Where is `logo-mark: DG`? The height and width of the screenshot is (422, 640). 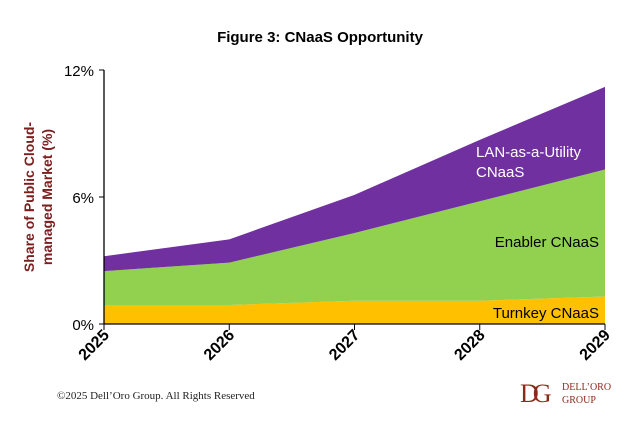
logo-mark: DG is located at coordinates (535, 393).